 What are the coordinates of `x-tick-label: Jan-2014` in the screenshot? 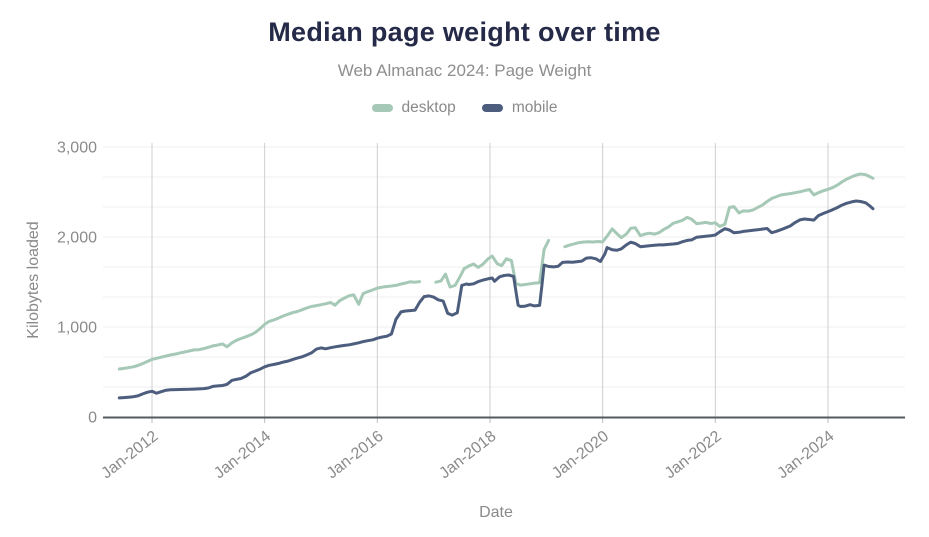 It's located at (242, 455).